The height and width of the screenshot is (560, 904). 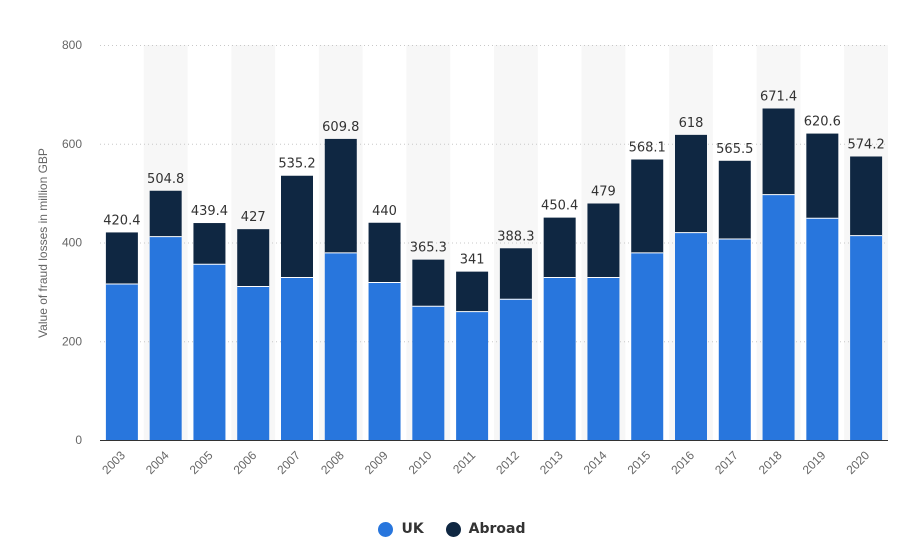 I want to click on x-tick-label: 2019, so click(x=814, y=462).